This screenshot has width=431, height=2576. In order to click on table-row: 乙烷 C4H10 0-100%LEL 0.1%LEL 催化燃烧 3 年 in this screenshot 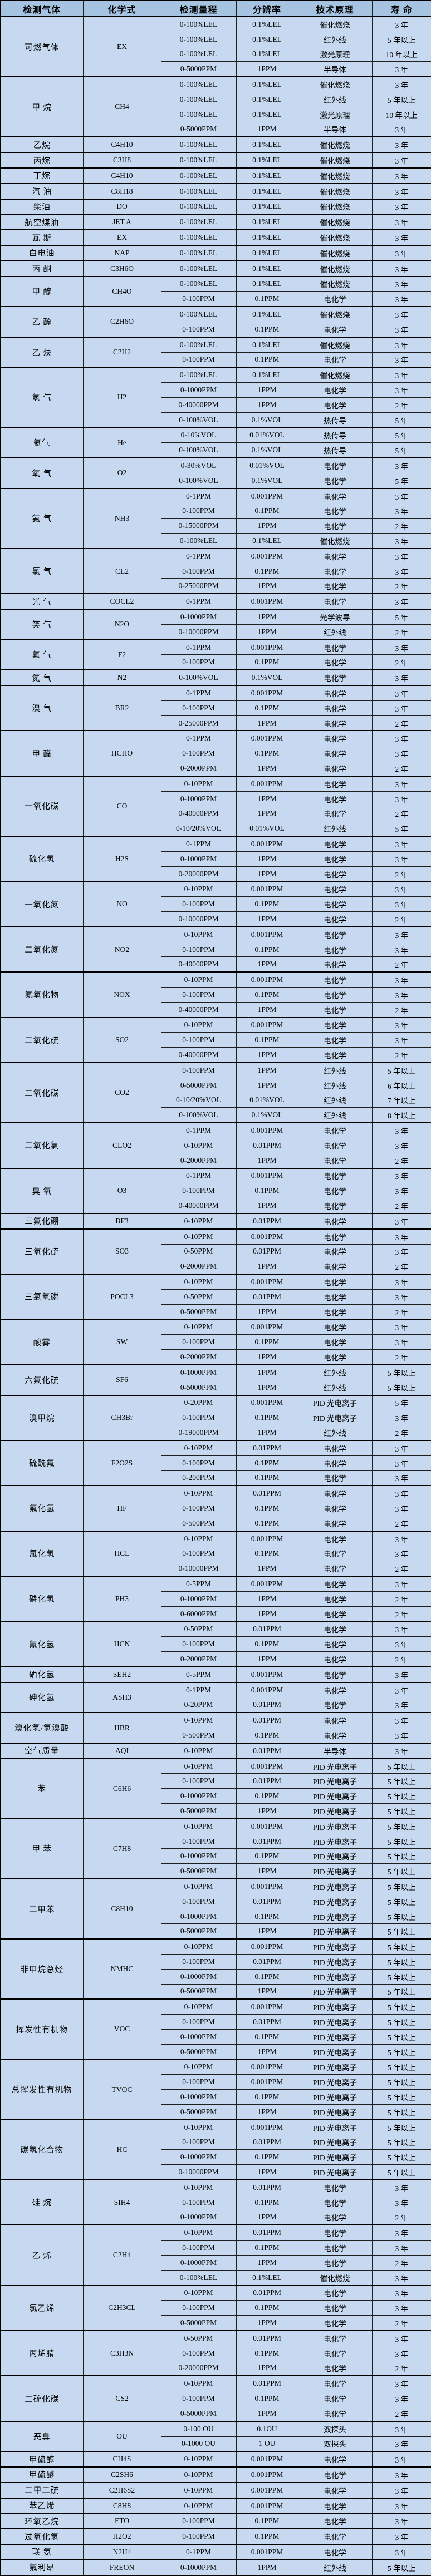, I will do `click(215, 144)`.